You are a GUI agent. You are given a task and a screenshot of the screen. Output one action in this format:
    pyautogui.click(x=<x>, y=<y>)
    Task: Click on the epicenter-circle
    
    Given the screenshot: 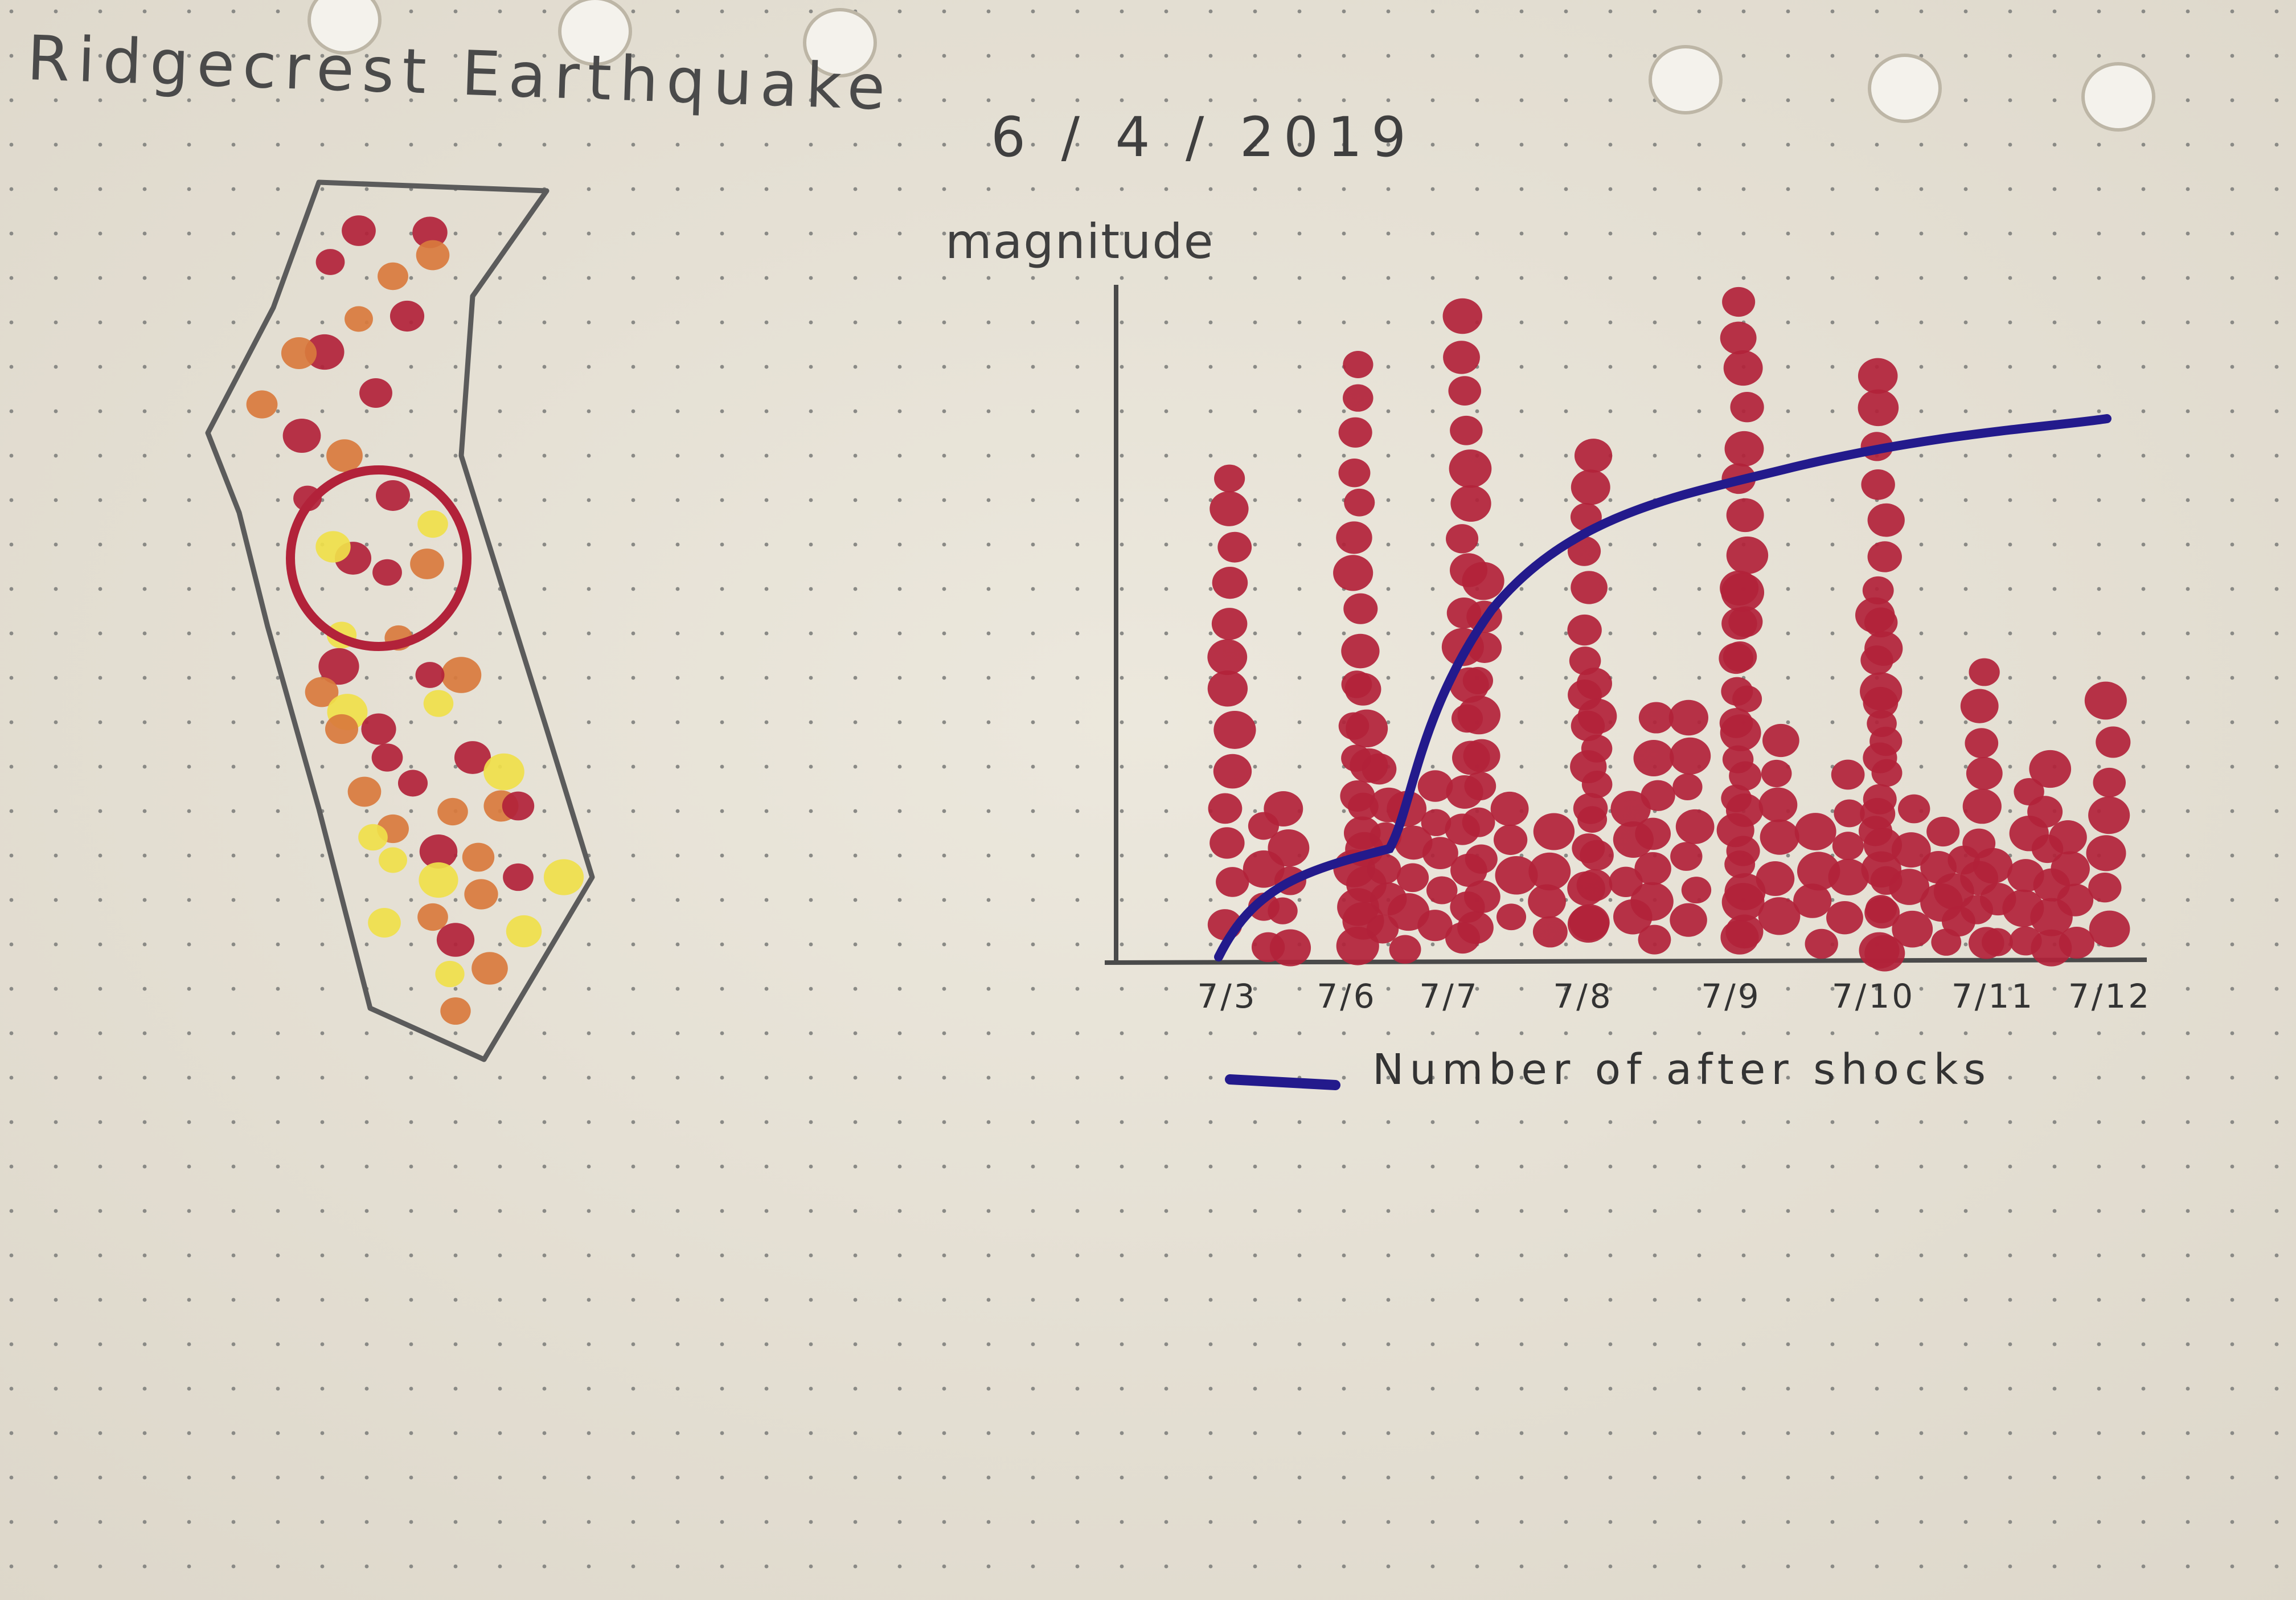 What is the action you would take?
    pyautogui.click(x=379, y=558)
    